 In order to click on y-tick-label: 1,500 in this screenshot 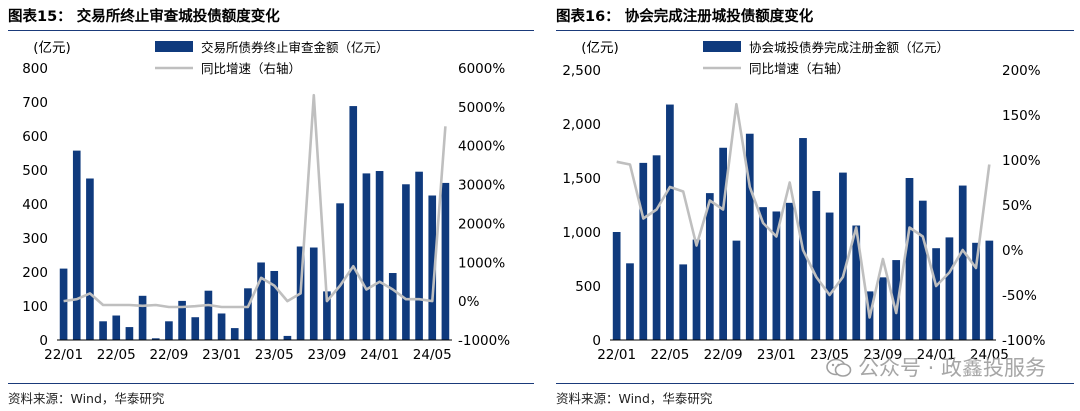, I will do `click(581, 179)`.